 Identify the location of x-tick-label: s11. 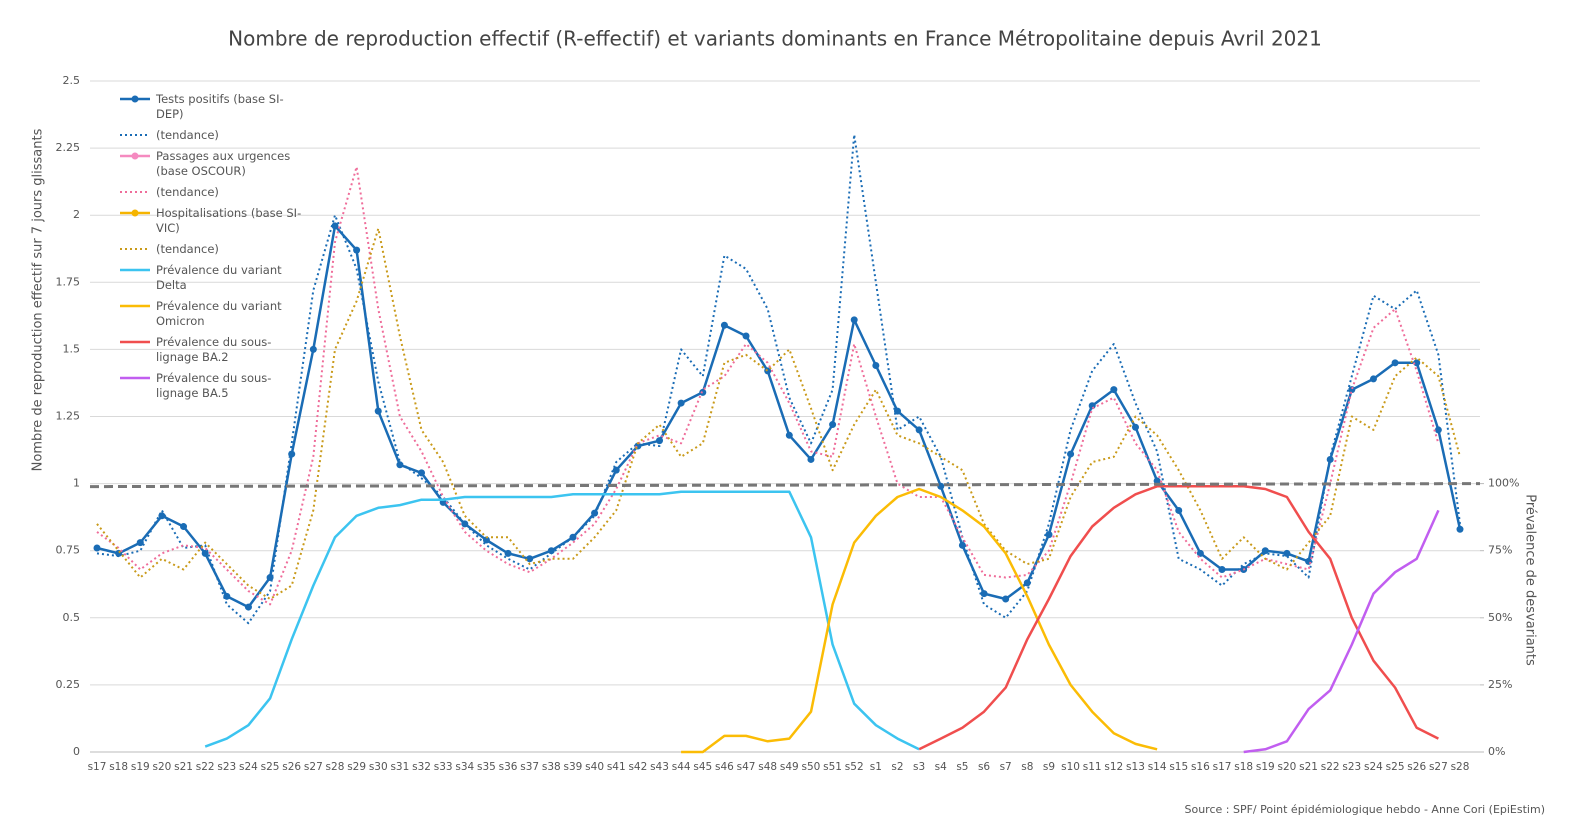
(1092, 767).